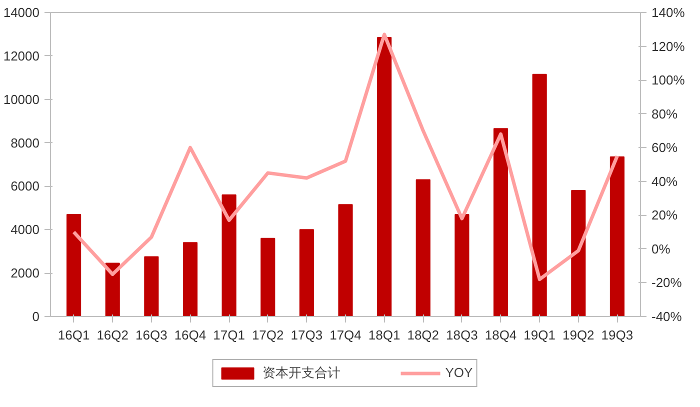 The width and height of the screenshot is (700, 407). What do you see at coordinates (21, 12) in the screenshot?
I see `y-tick-label: 14000` at bounding box center [21, 12].